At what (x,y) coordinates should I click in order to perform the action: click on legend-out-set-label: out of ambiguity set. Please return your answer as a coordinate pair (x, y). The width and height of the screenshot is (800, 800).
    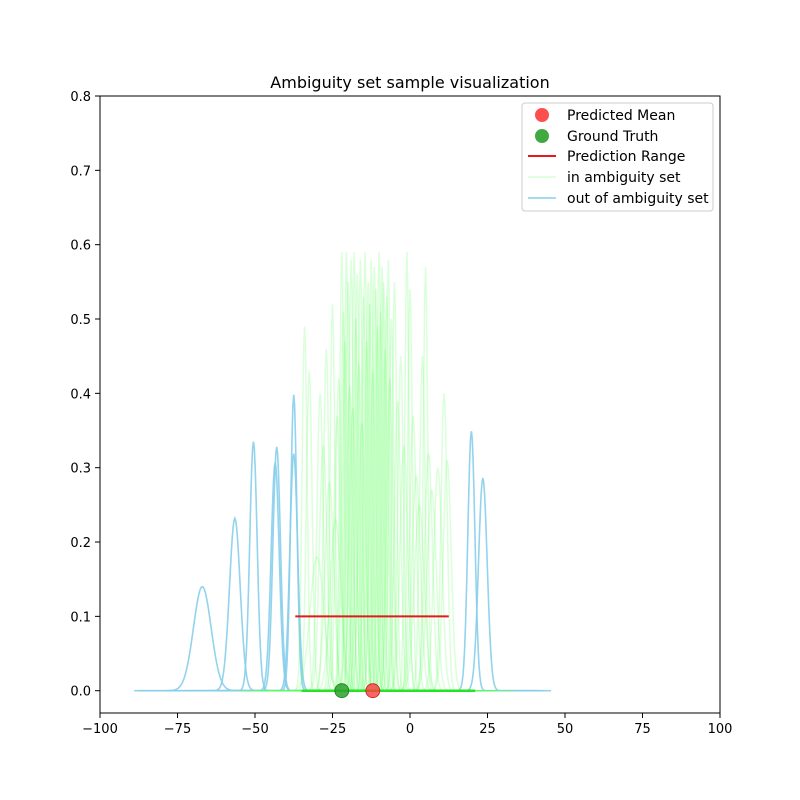
    Looking at the image, I should click on (638, 199).